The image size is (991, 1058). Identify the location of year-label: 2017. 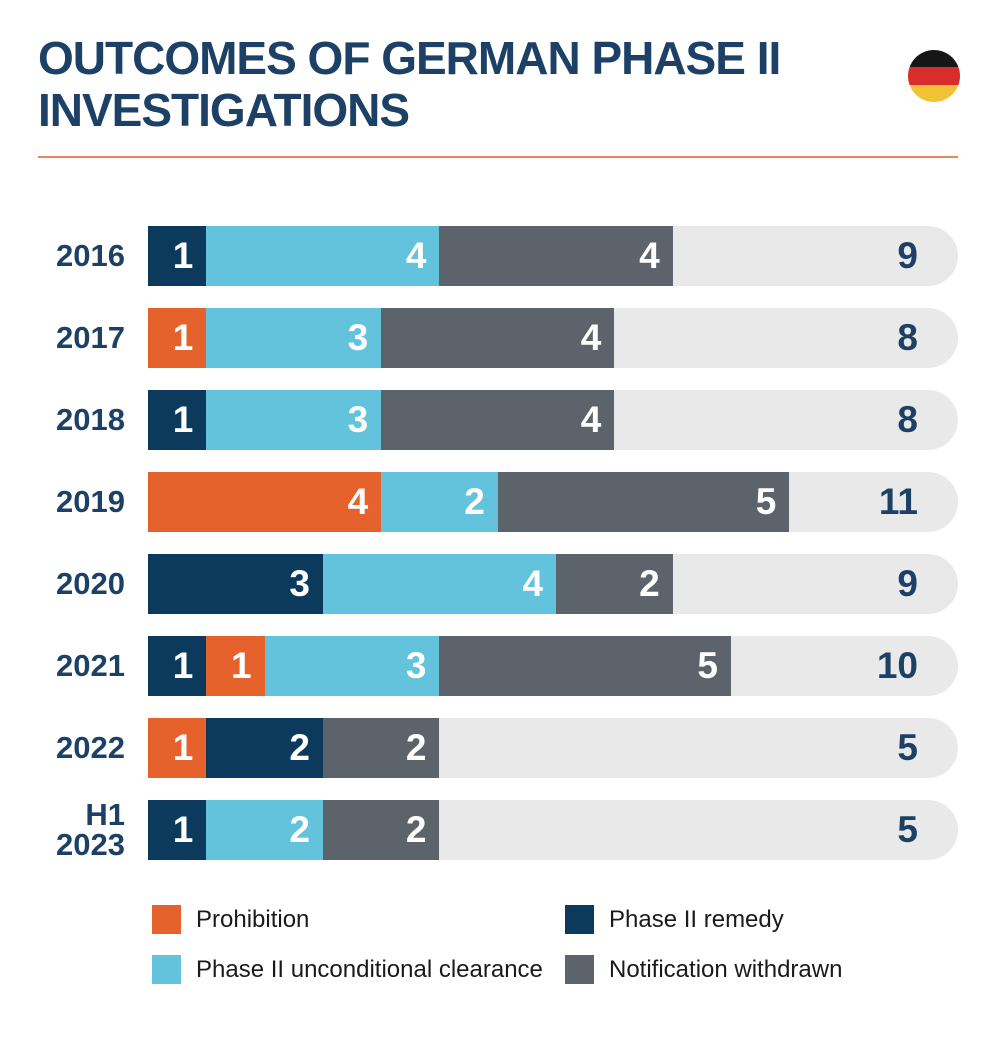
(90, 337).